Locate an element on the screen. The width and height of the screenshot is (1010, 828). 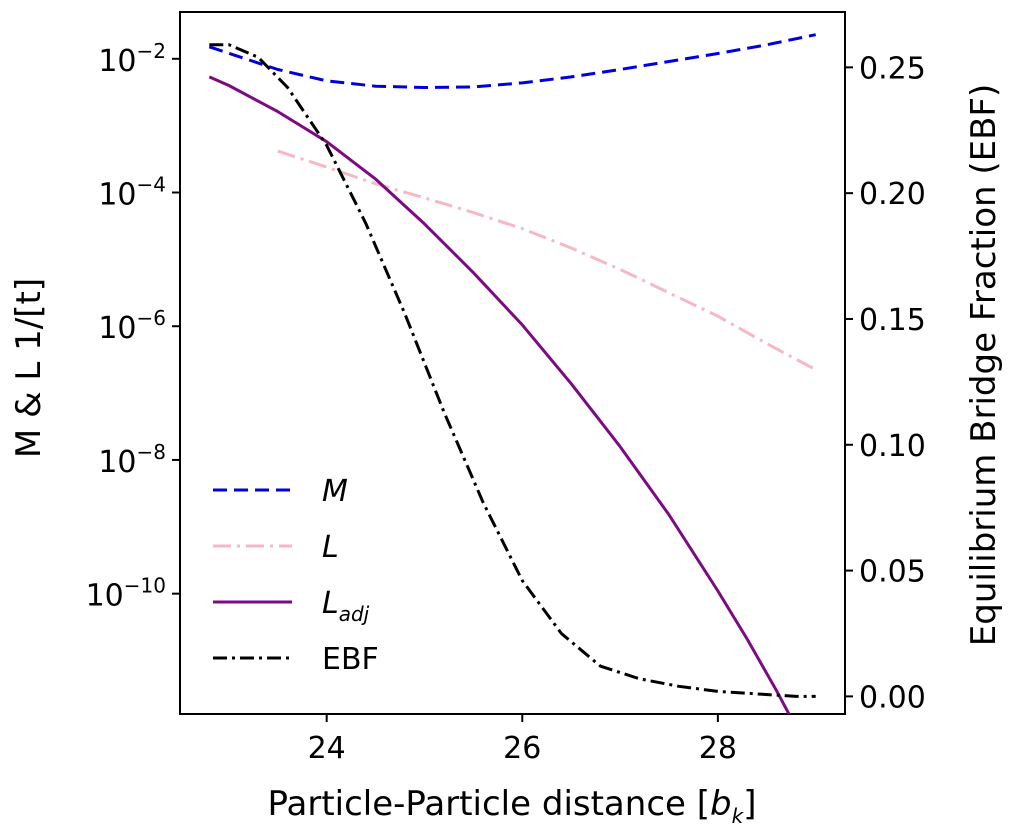
x-tick-label: 24 is located at coordinates (327, 748).